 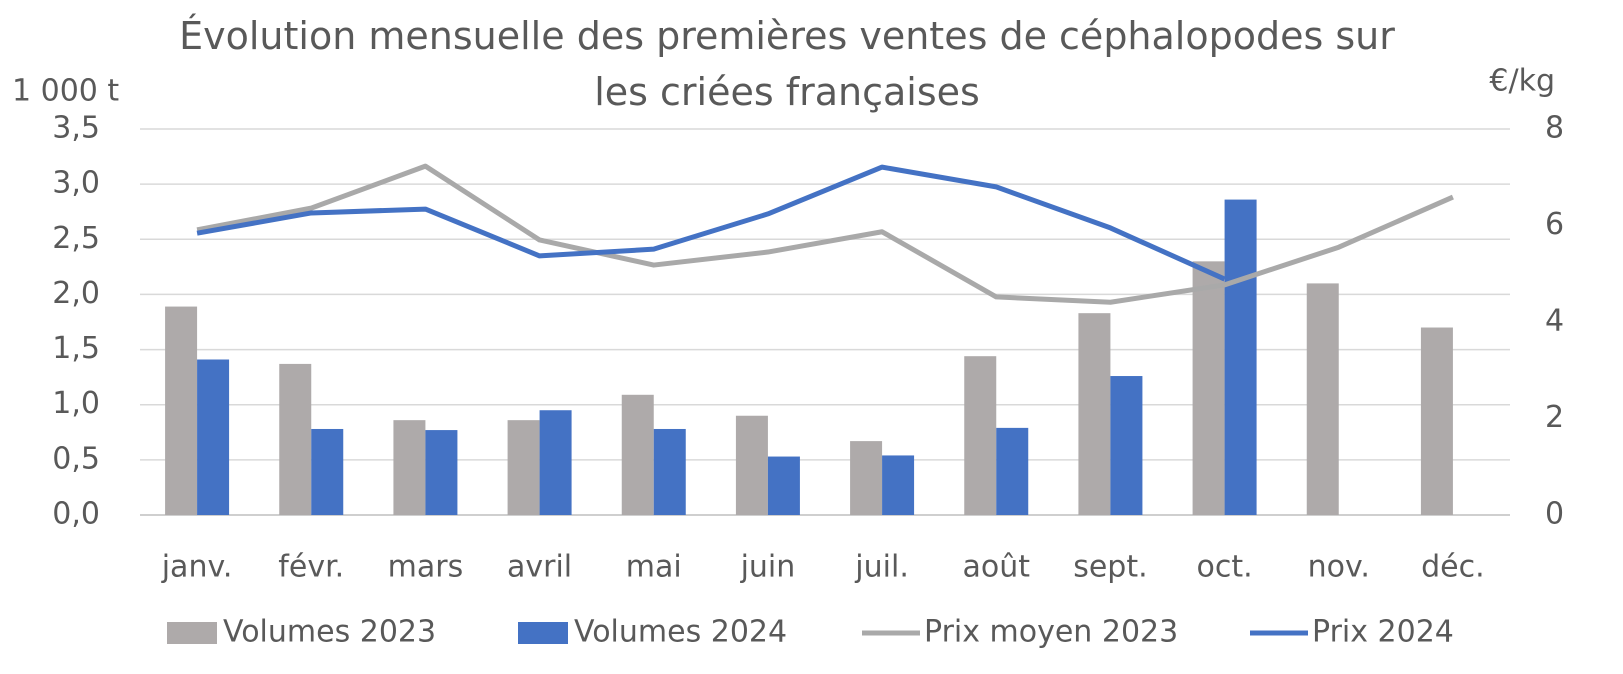 What do you see at coordinates (76, 403) in the screenshot?
I see `y-tick-label: 1,0` at bounding box center [76, 403].